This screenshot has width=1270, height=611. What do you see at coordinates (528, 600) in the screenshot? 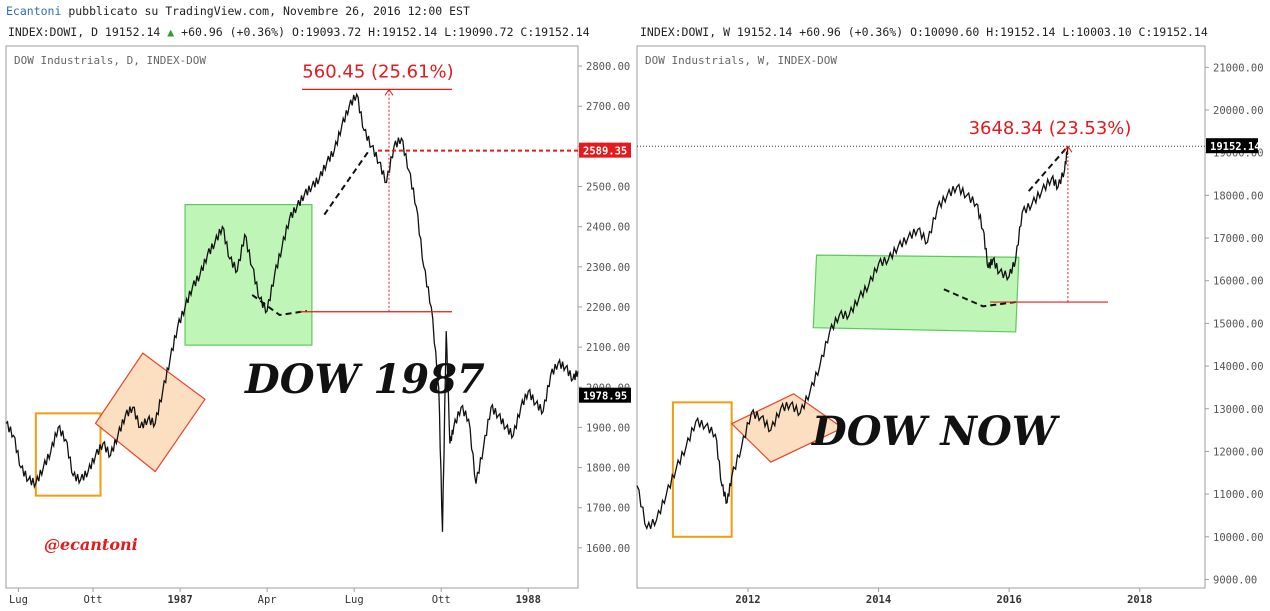
I see `x-tick-label: 1988` at bounding box center [528, 600].